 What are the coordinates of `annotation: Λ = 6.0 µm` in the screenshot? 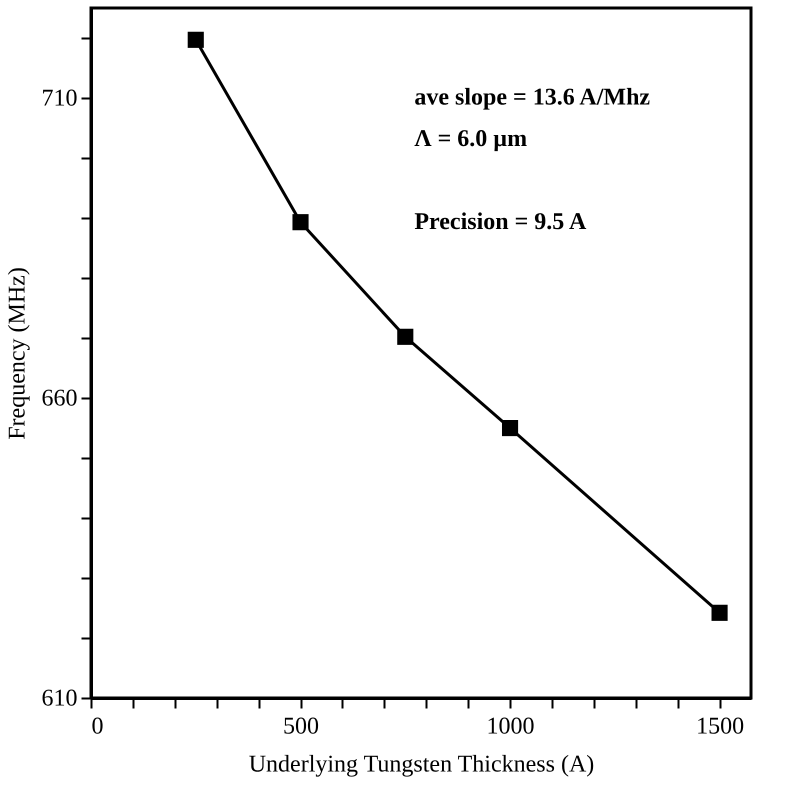 It's located at (471, 139).